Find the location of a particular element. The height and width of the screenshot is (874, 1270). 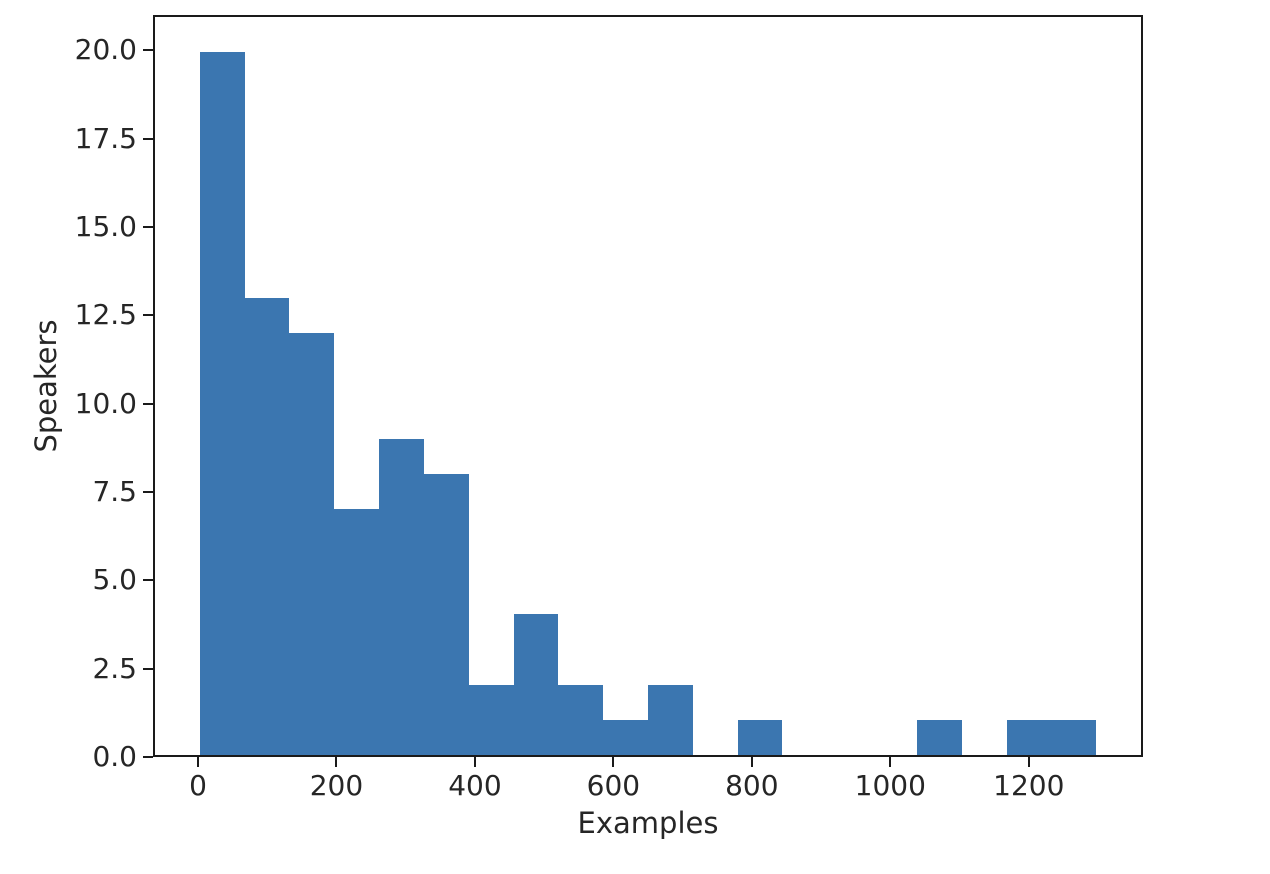

x-axis-tick-label: 0 is located at coordinates (198, 785).